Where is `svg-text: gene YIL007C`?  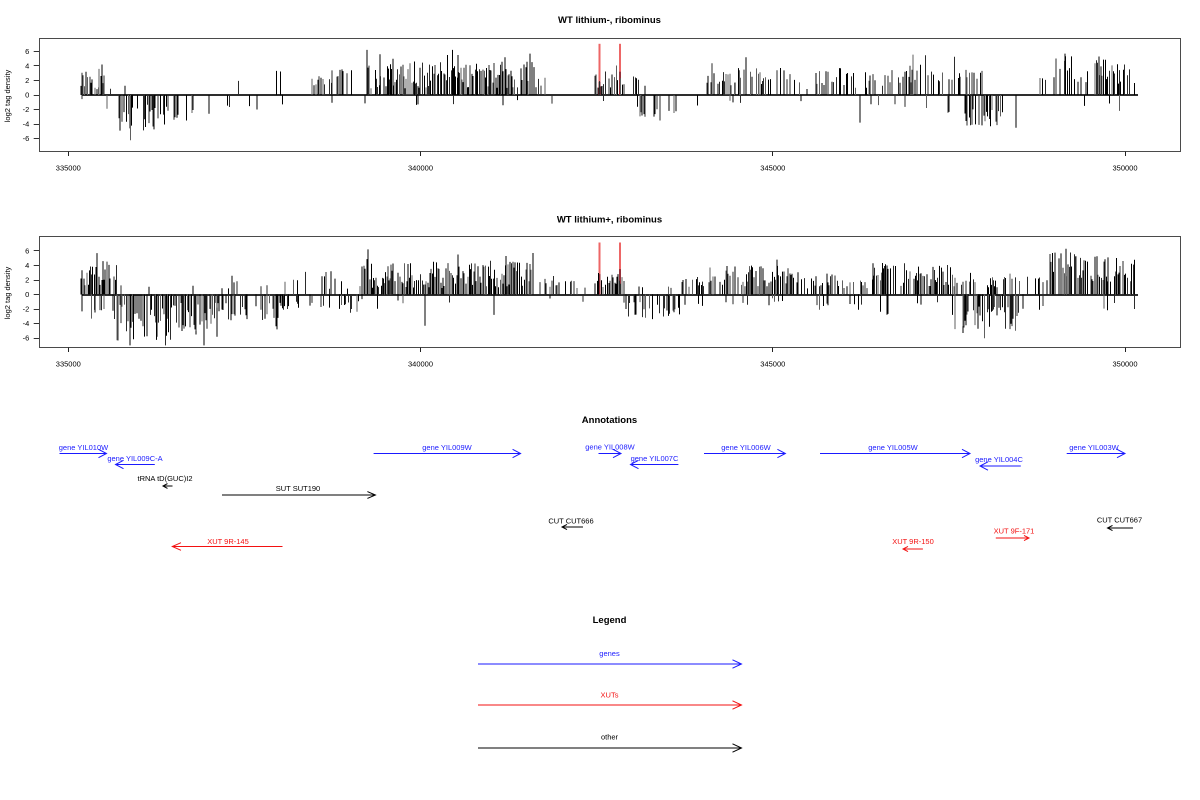 svg-text: gene YIL007C is located at coordinates (655, 458).